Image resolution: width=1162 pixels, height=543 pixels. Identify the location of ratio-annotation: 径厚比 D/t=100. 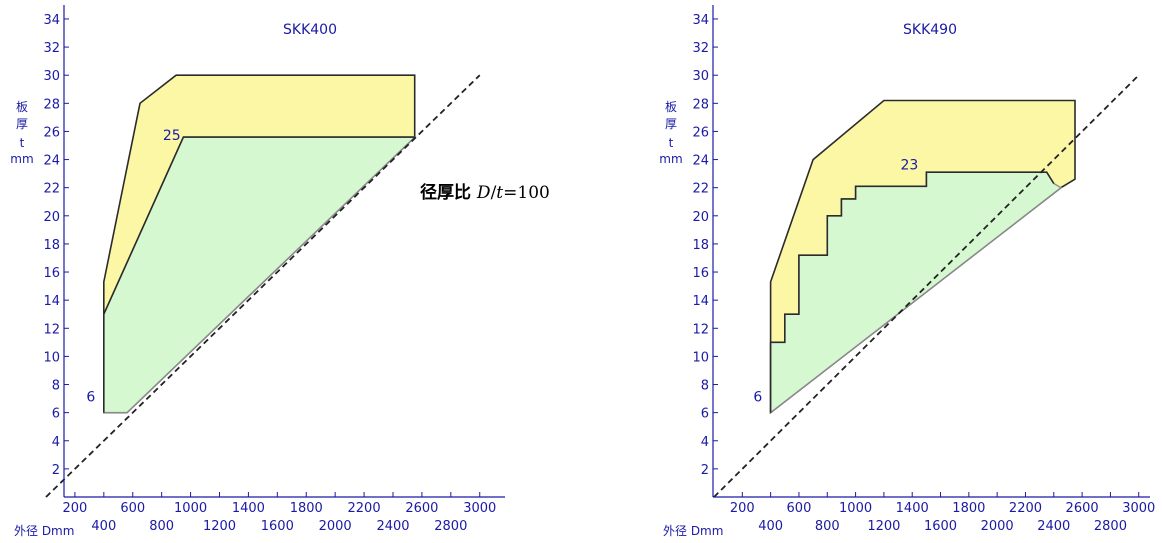
(485, 192).